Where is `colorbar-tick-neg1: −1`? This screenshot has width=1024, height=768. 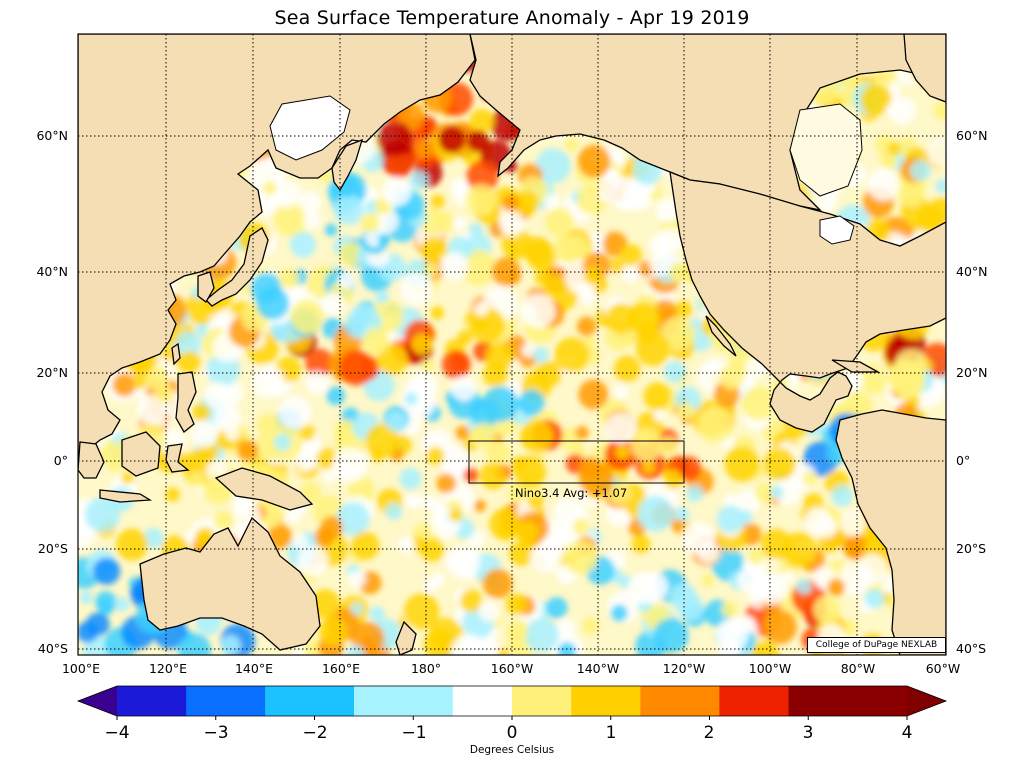 colorbar-tick-neg1: −1 is located at coordinates (414, 733).